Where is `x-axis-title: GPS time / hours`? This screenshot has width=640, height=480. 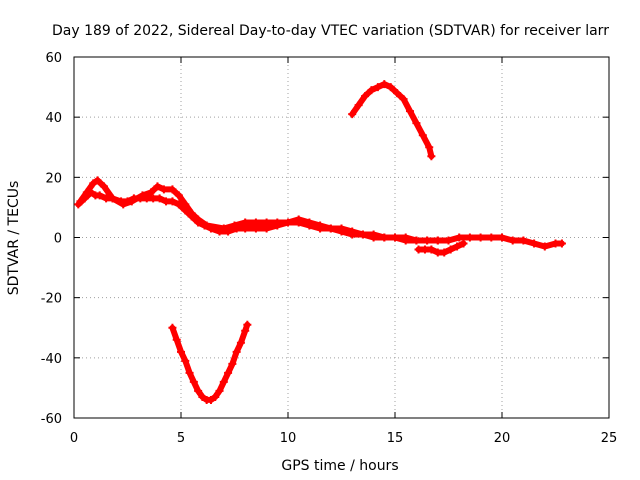
x-axis-title: GPS time / hours is located at coordinates (339, 466).